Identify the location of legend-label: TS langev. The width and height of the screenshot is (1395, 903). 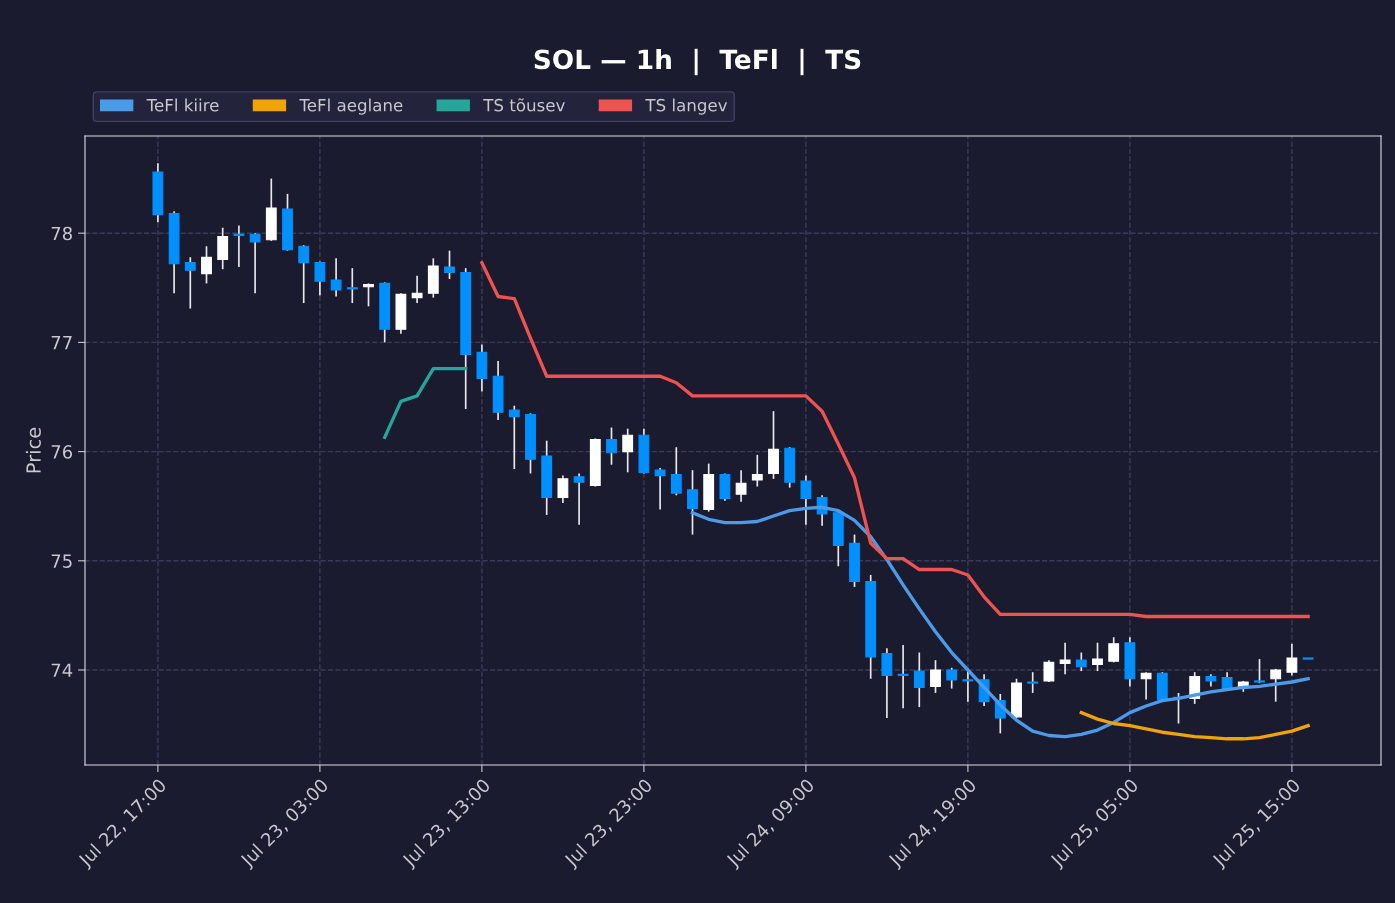
(686, 106).